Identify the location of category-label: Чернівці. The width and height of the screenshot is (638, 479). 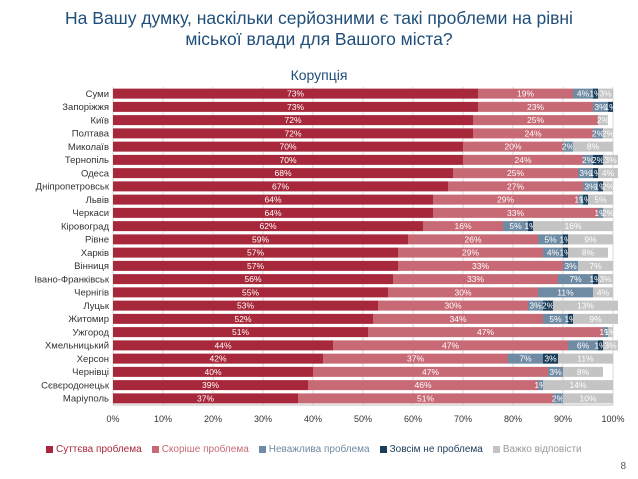
(90, 372).